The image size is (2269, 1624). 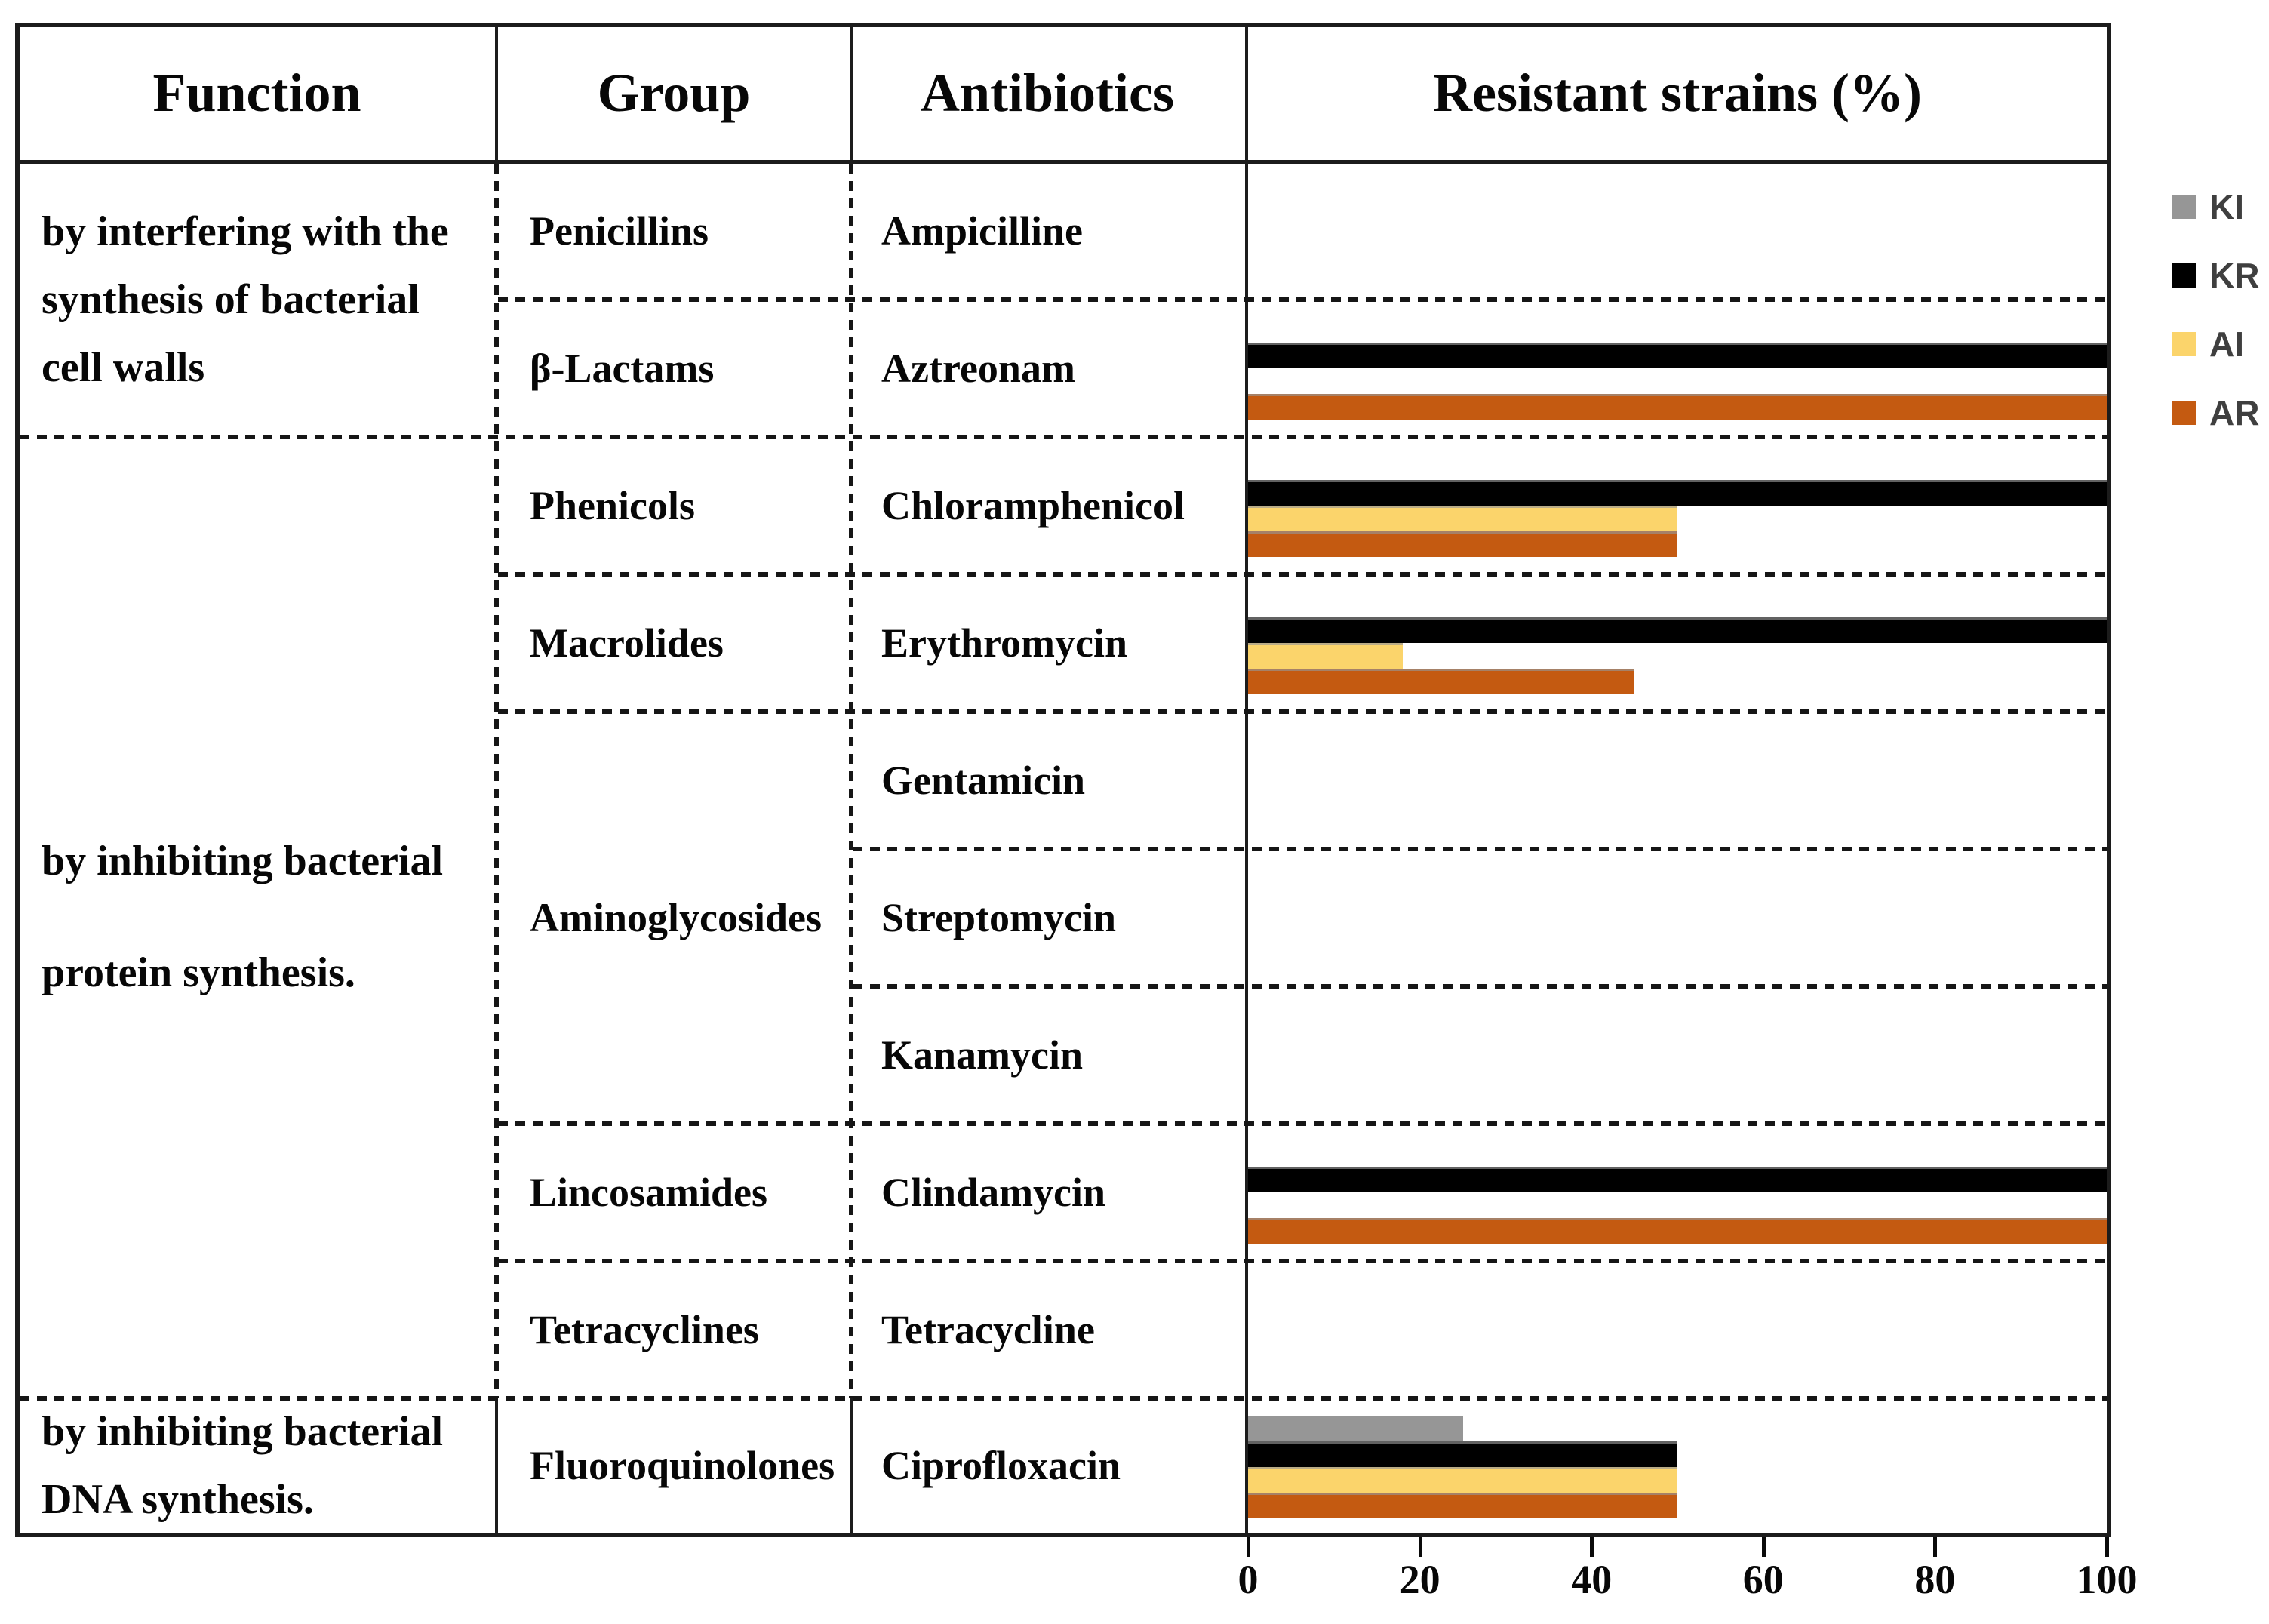 I want to click on bar-aztreonam-kr, so click(x=1677, y=355).